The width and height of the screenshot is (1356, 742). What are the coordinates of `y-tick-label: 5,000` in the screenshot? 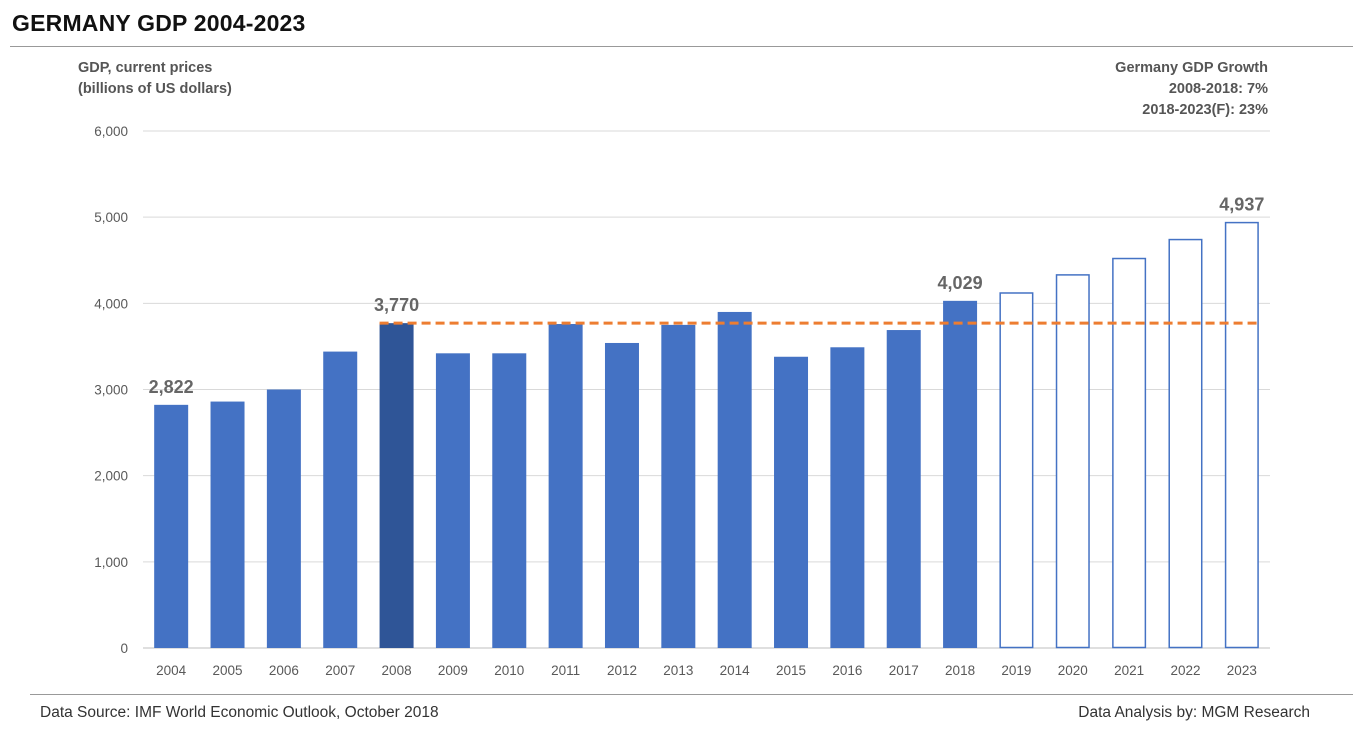 It's located at (111, 217).